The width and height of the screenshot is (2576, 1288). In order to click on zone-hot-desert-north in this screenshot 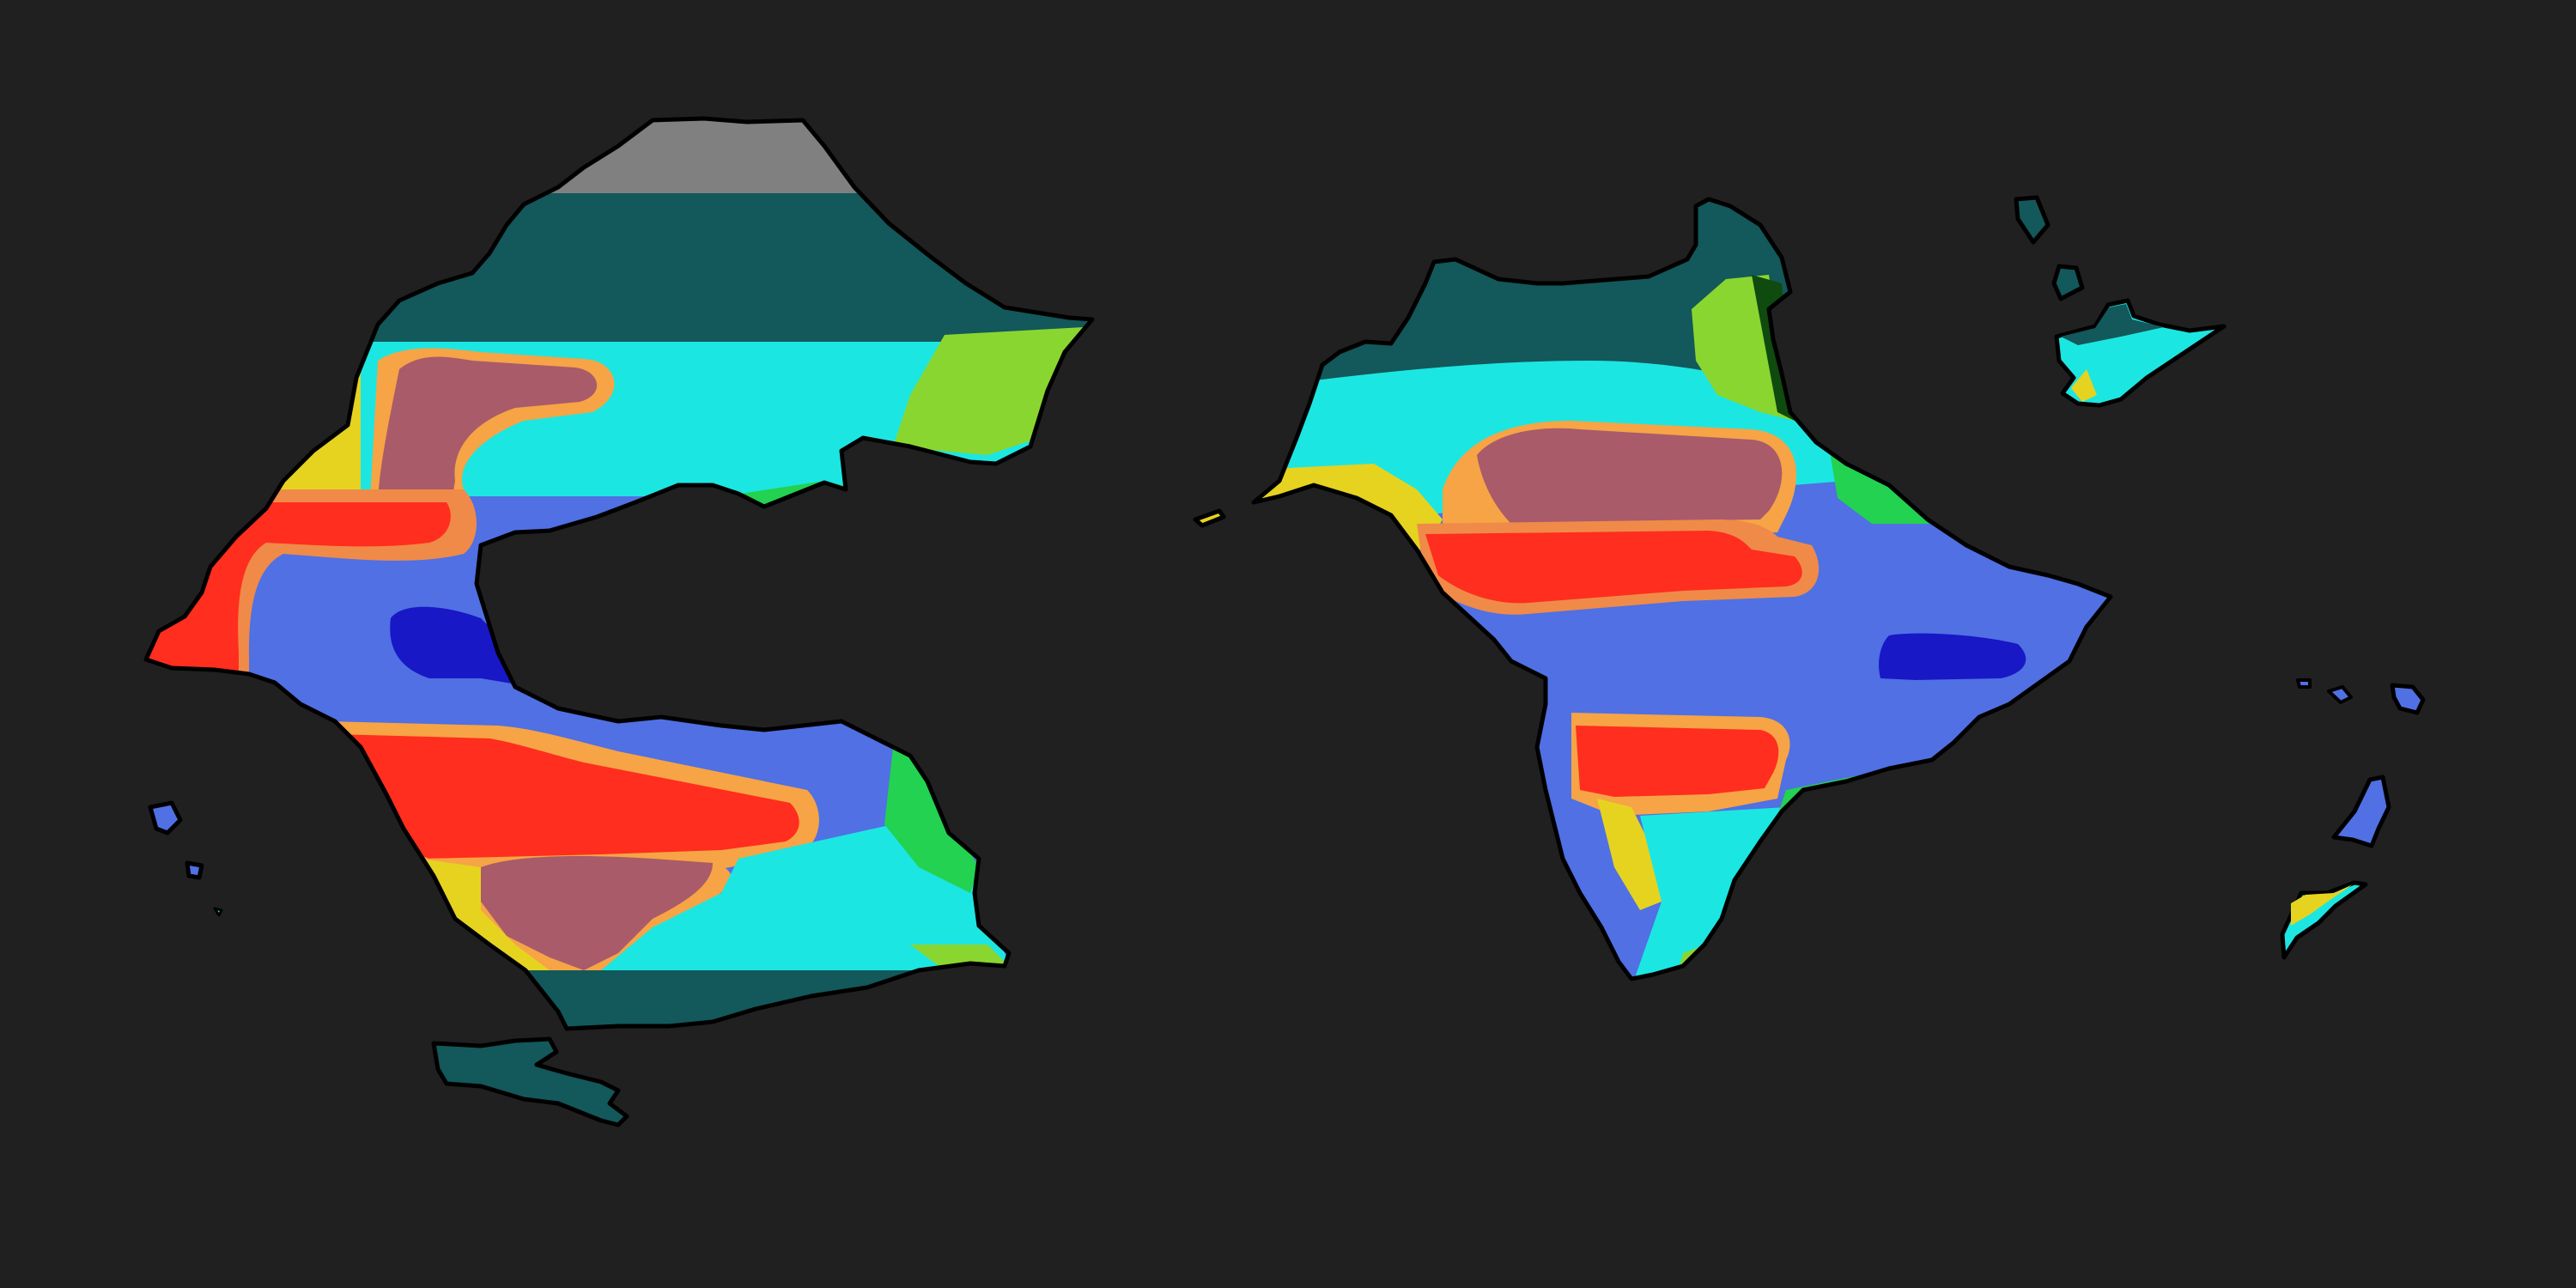, I will do `click(298, 594)`.